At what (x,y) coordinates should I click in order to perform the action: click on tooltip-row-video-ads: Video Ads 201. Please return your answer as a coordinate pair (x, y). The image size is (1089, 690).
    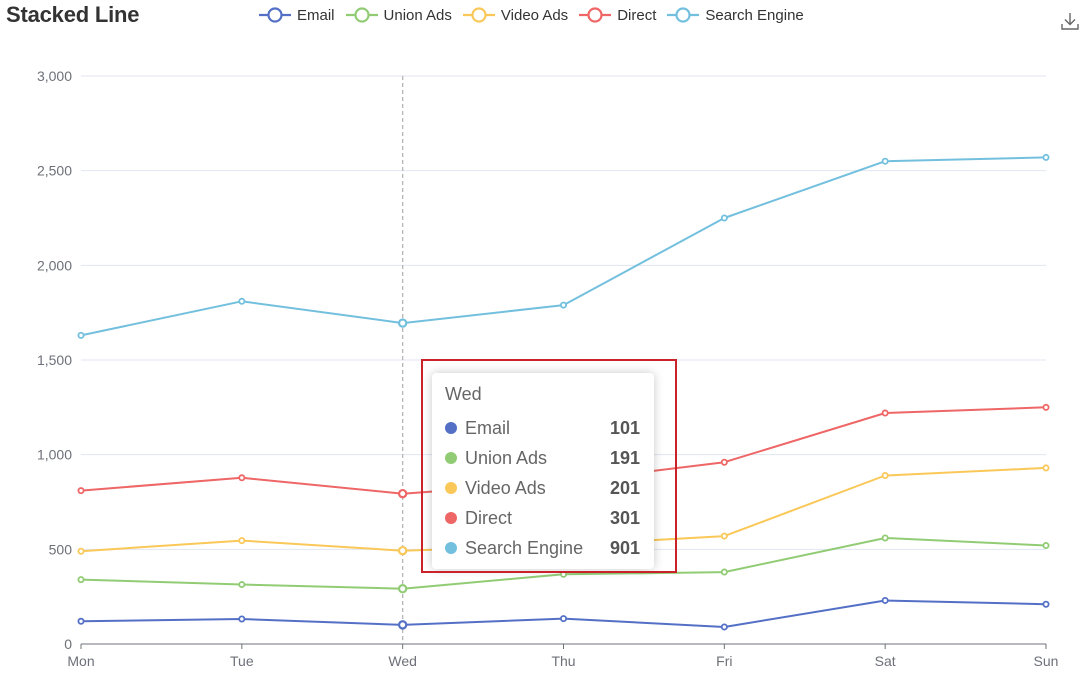
    Looking at the image, I should click on (542, 488).